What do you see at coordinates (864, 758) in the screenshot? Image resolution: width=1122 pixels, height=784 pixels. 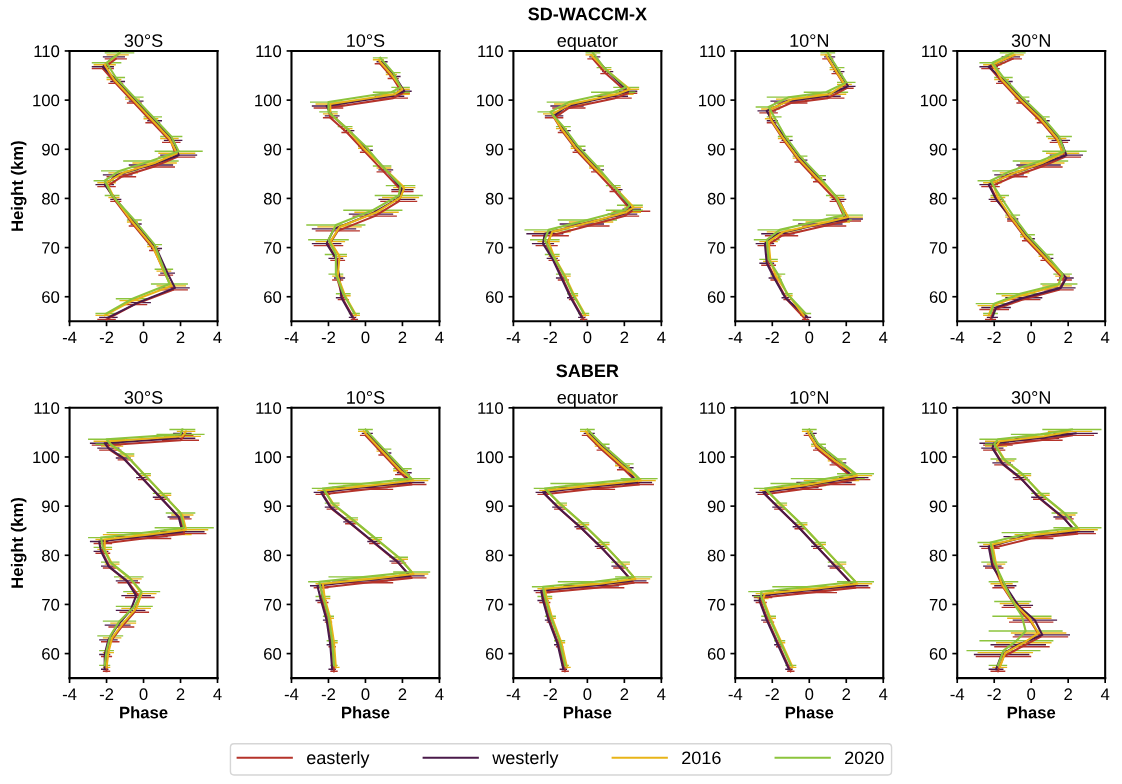 I see `legend-label: 2020` at bounding box center [864, 758].